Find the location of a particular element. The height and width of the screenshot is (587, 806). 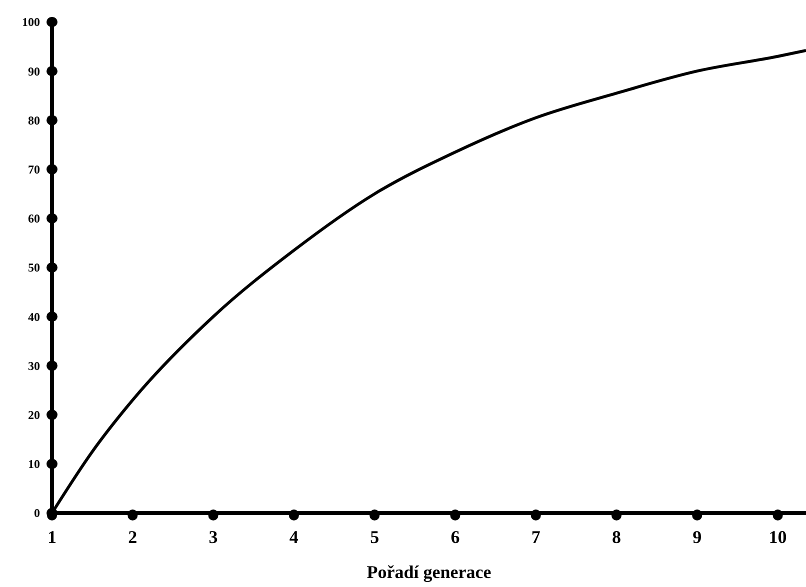

y-tick-label: 100 is located at coordinates (31, 22).